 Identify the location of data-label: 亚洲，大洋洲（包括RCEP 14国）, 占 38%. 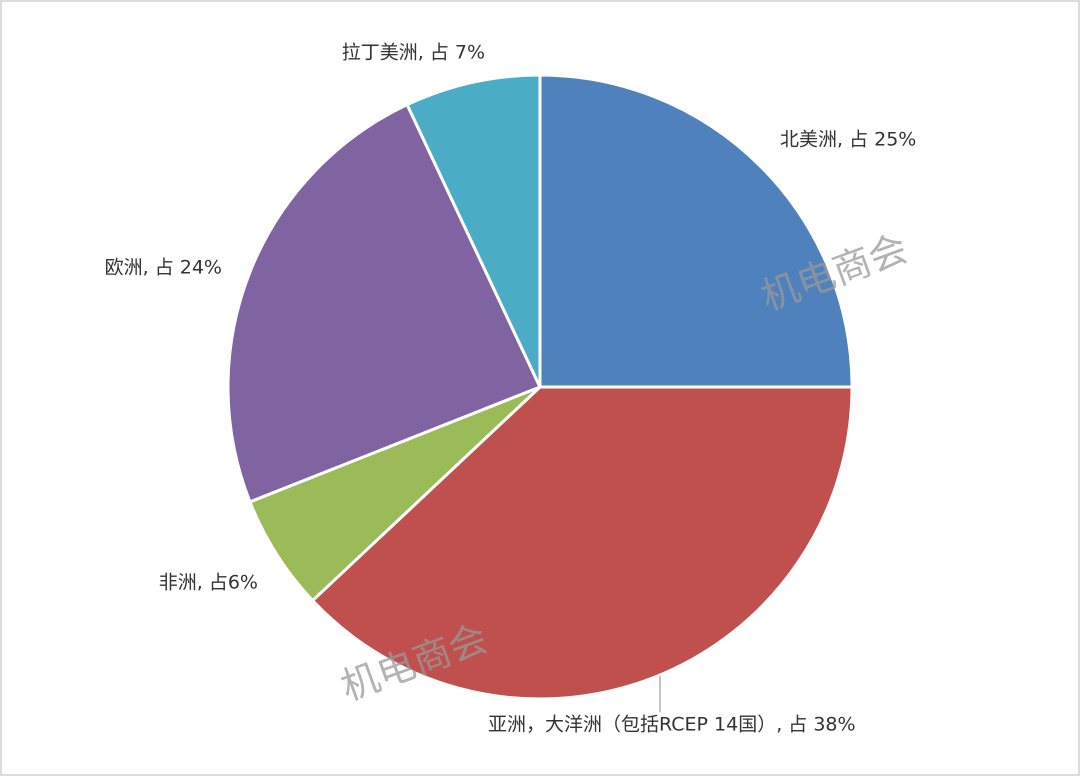
(672, 725).